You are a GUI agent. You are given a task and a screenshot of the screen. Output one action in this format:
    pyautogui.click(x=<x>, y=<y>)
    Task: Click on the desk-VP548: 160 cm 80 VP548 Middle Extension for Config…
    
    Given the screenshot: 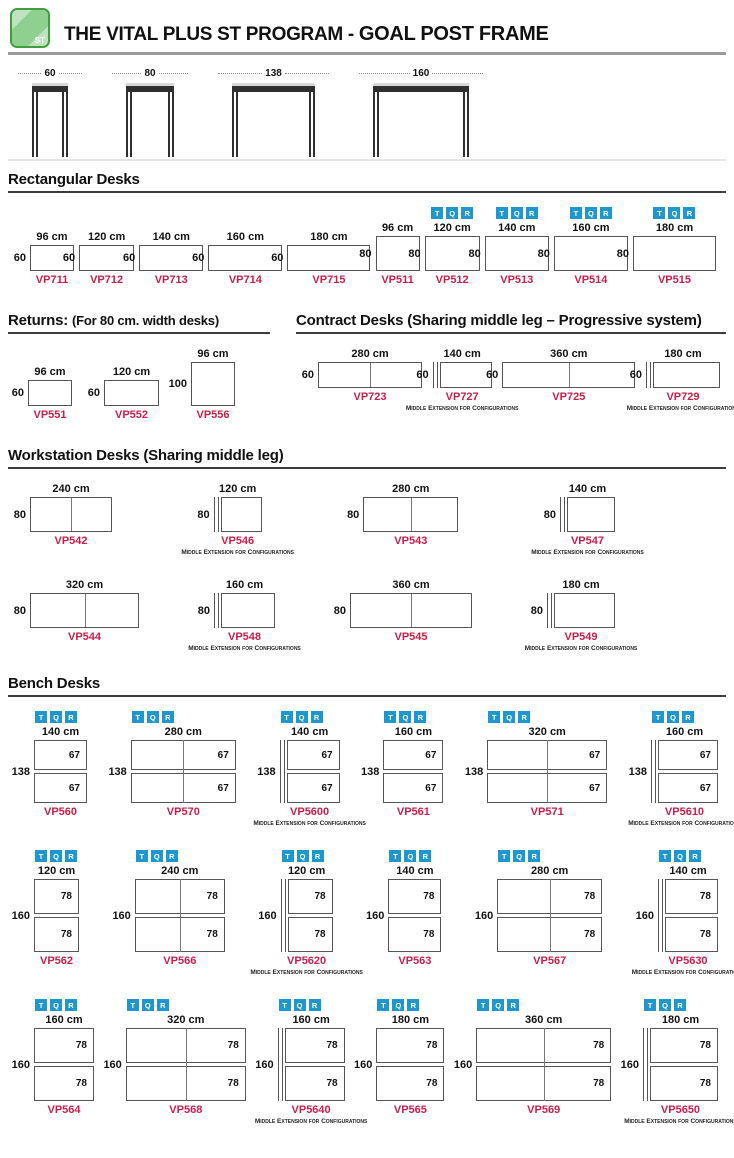 What is the action you would take?
    pyautogui.click(x=244, y=615)
    